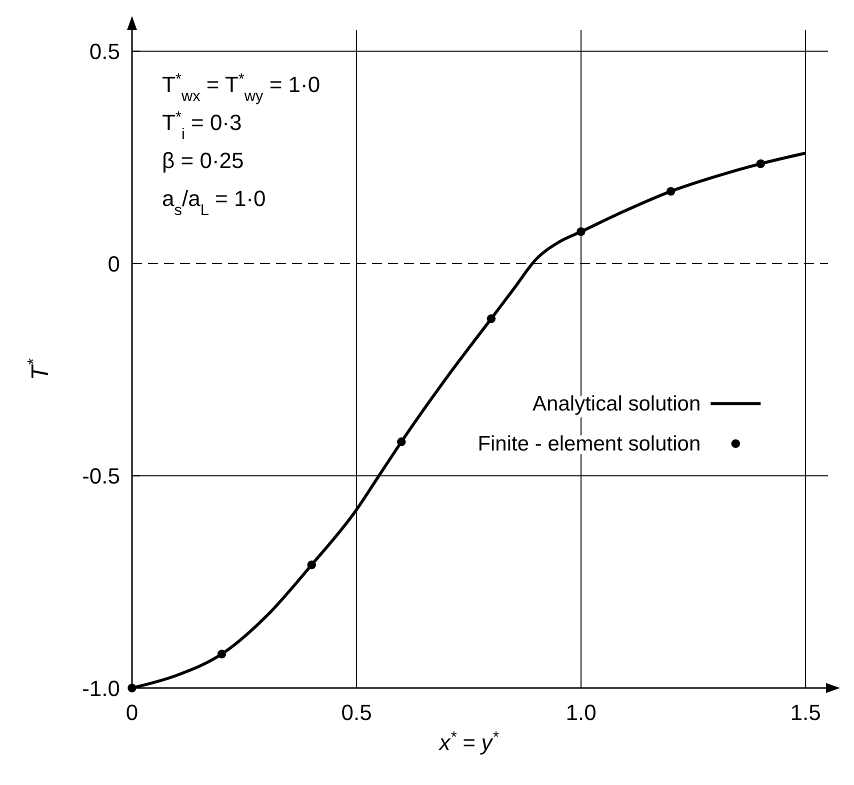 Image resolution: width=854 pixels, height=785 pixels. What do you see at coordinates (203, 160) in the screenshot?
I see `annotation: β = 0·25` at bounding box center [203, 160].